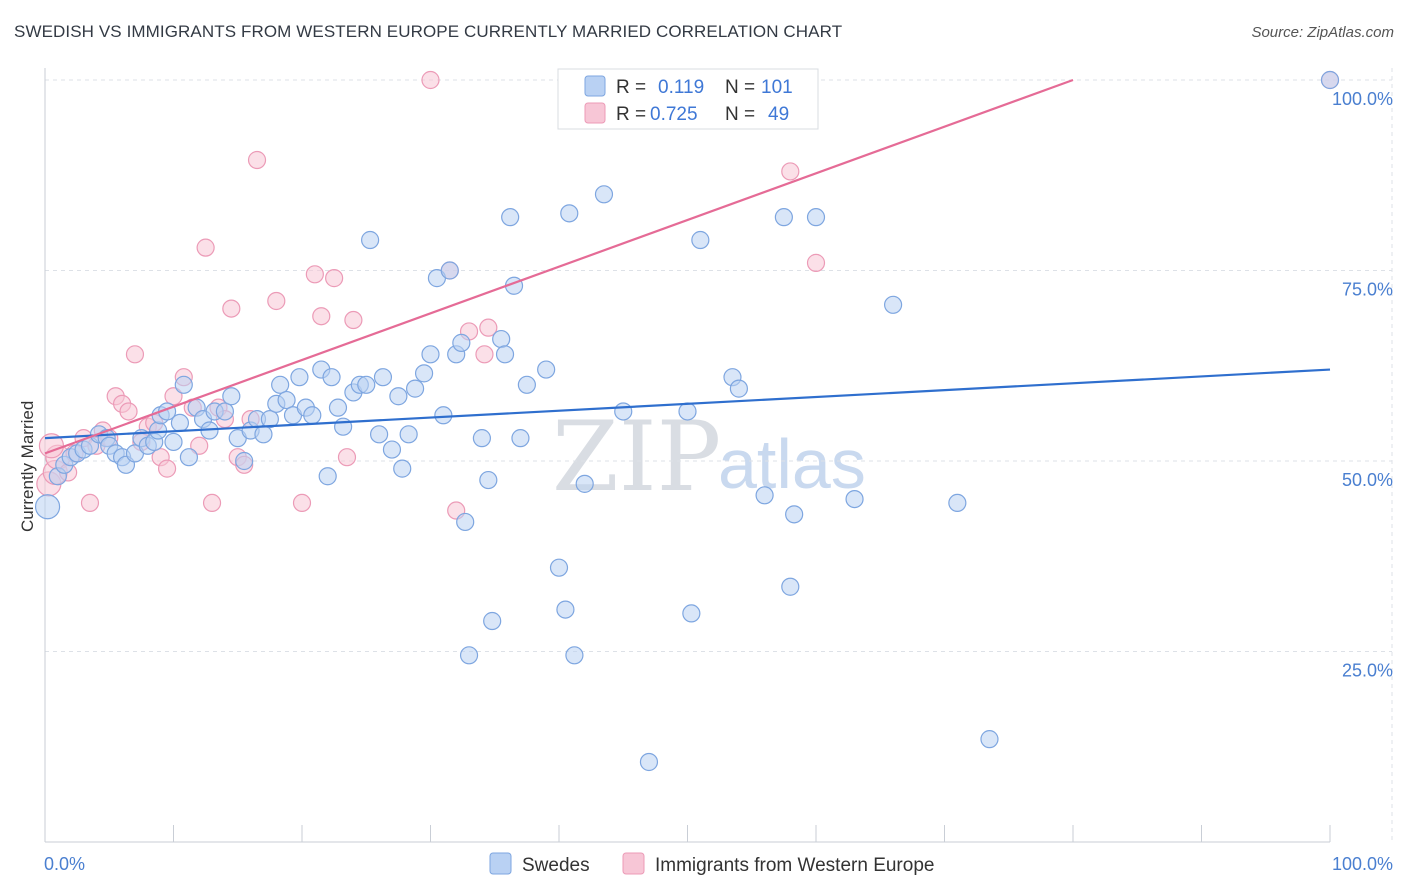  What do you see at coordinates (556, 865) in the screenshot?
I see `bottom-legend-label-swedes: Swedes` at bounding box center [556, 865].